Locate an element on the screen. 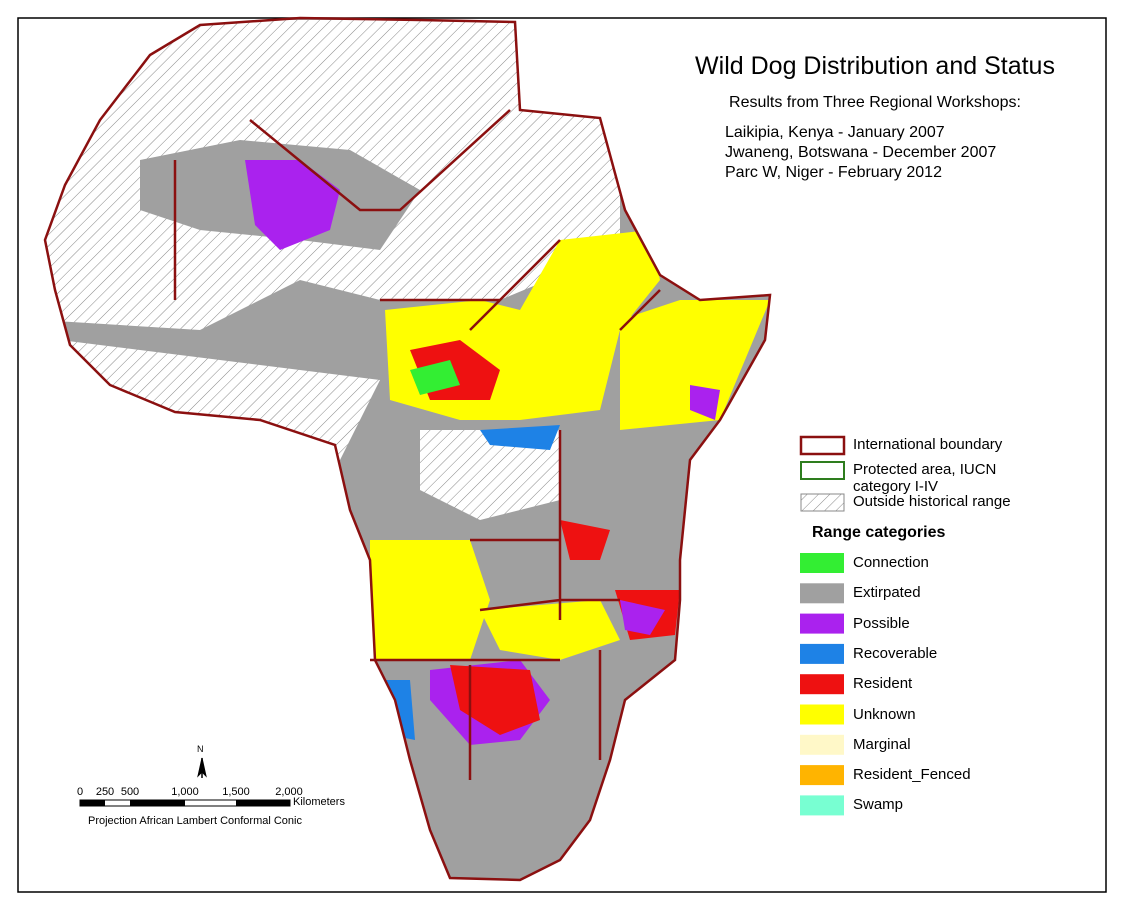 Image resolution: width=1124 pixels, height=910 pixels. legend-title: Range categories is located at coordinates (879, 532).